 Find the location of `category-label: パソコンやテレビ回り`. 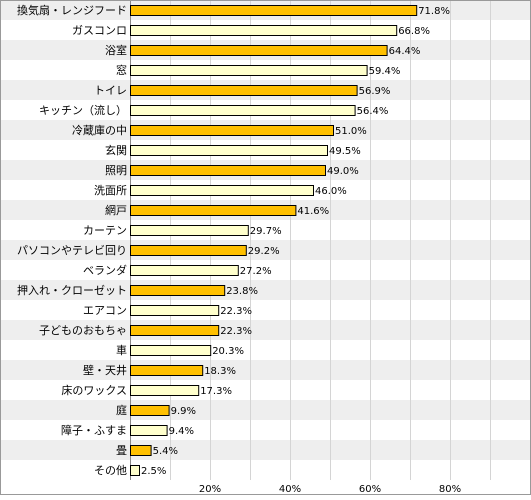

category-label: パソコンやテレビ回り is located at coordinates (72, 250).